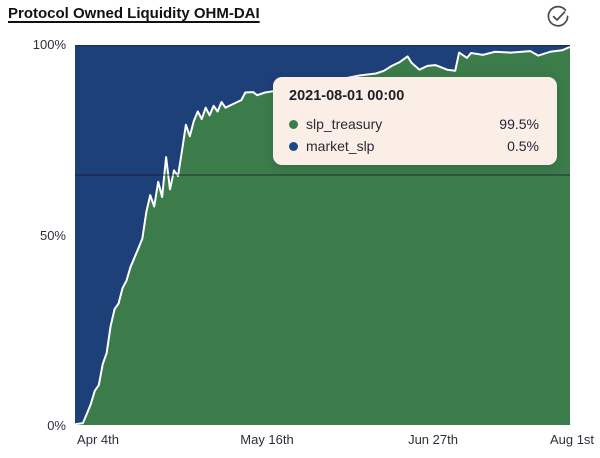 Image resolution: width=600 pixels, height=458 pixels. I want to click on tooltip-row-slp-treasury: slp_treasury 99.5%, so click(415, 124).